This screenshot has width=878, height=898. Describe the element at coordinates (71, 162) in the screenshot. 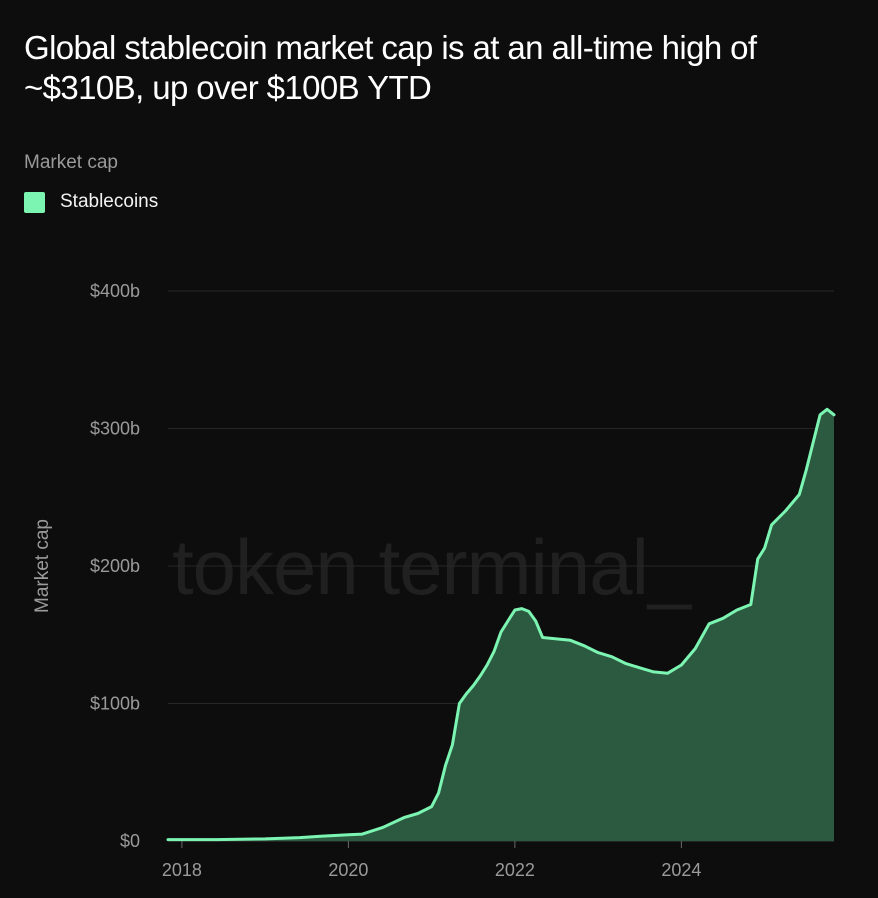

I see `chart-subtitle: Market cap` at that location.